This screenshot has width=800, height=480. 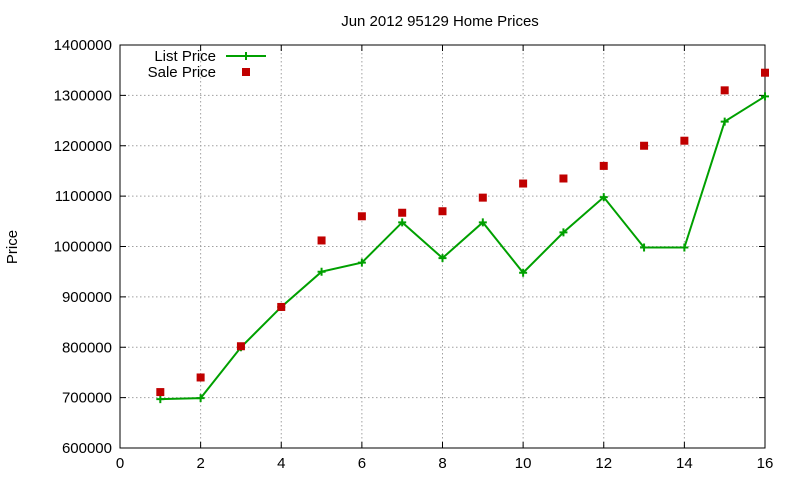 What do you see at coordinates (87, 448) in the screenshot?
I see `y-tick-label: 600000` at bounding box center [87, 448].